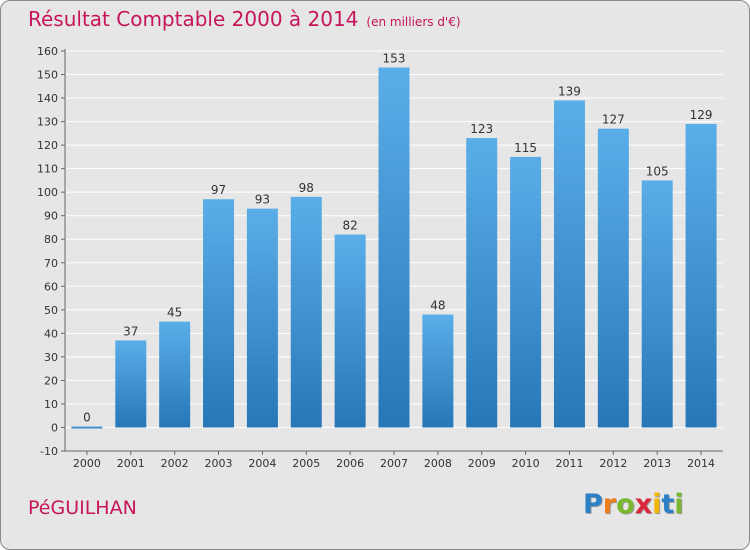  I want to click on x-tick-label-2010: 2010, so click(526, 463).